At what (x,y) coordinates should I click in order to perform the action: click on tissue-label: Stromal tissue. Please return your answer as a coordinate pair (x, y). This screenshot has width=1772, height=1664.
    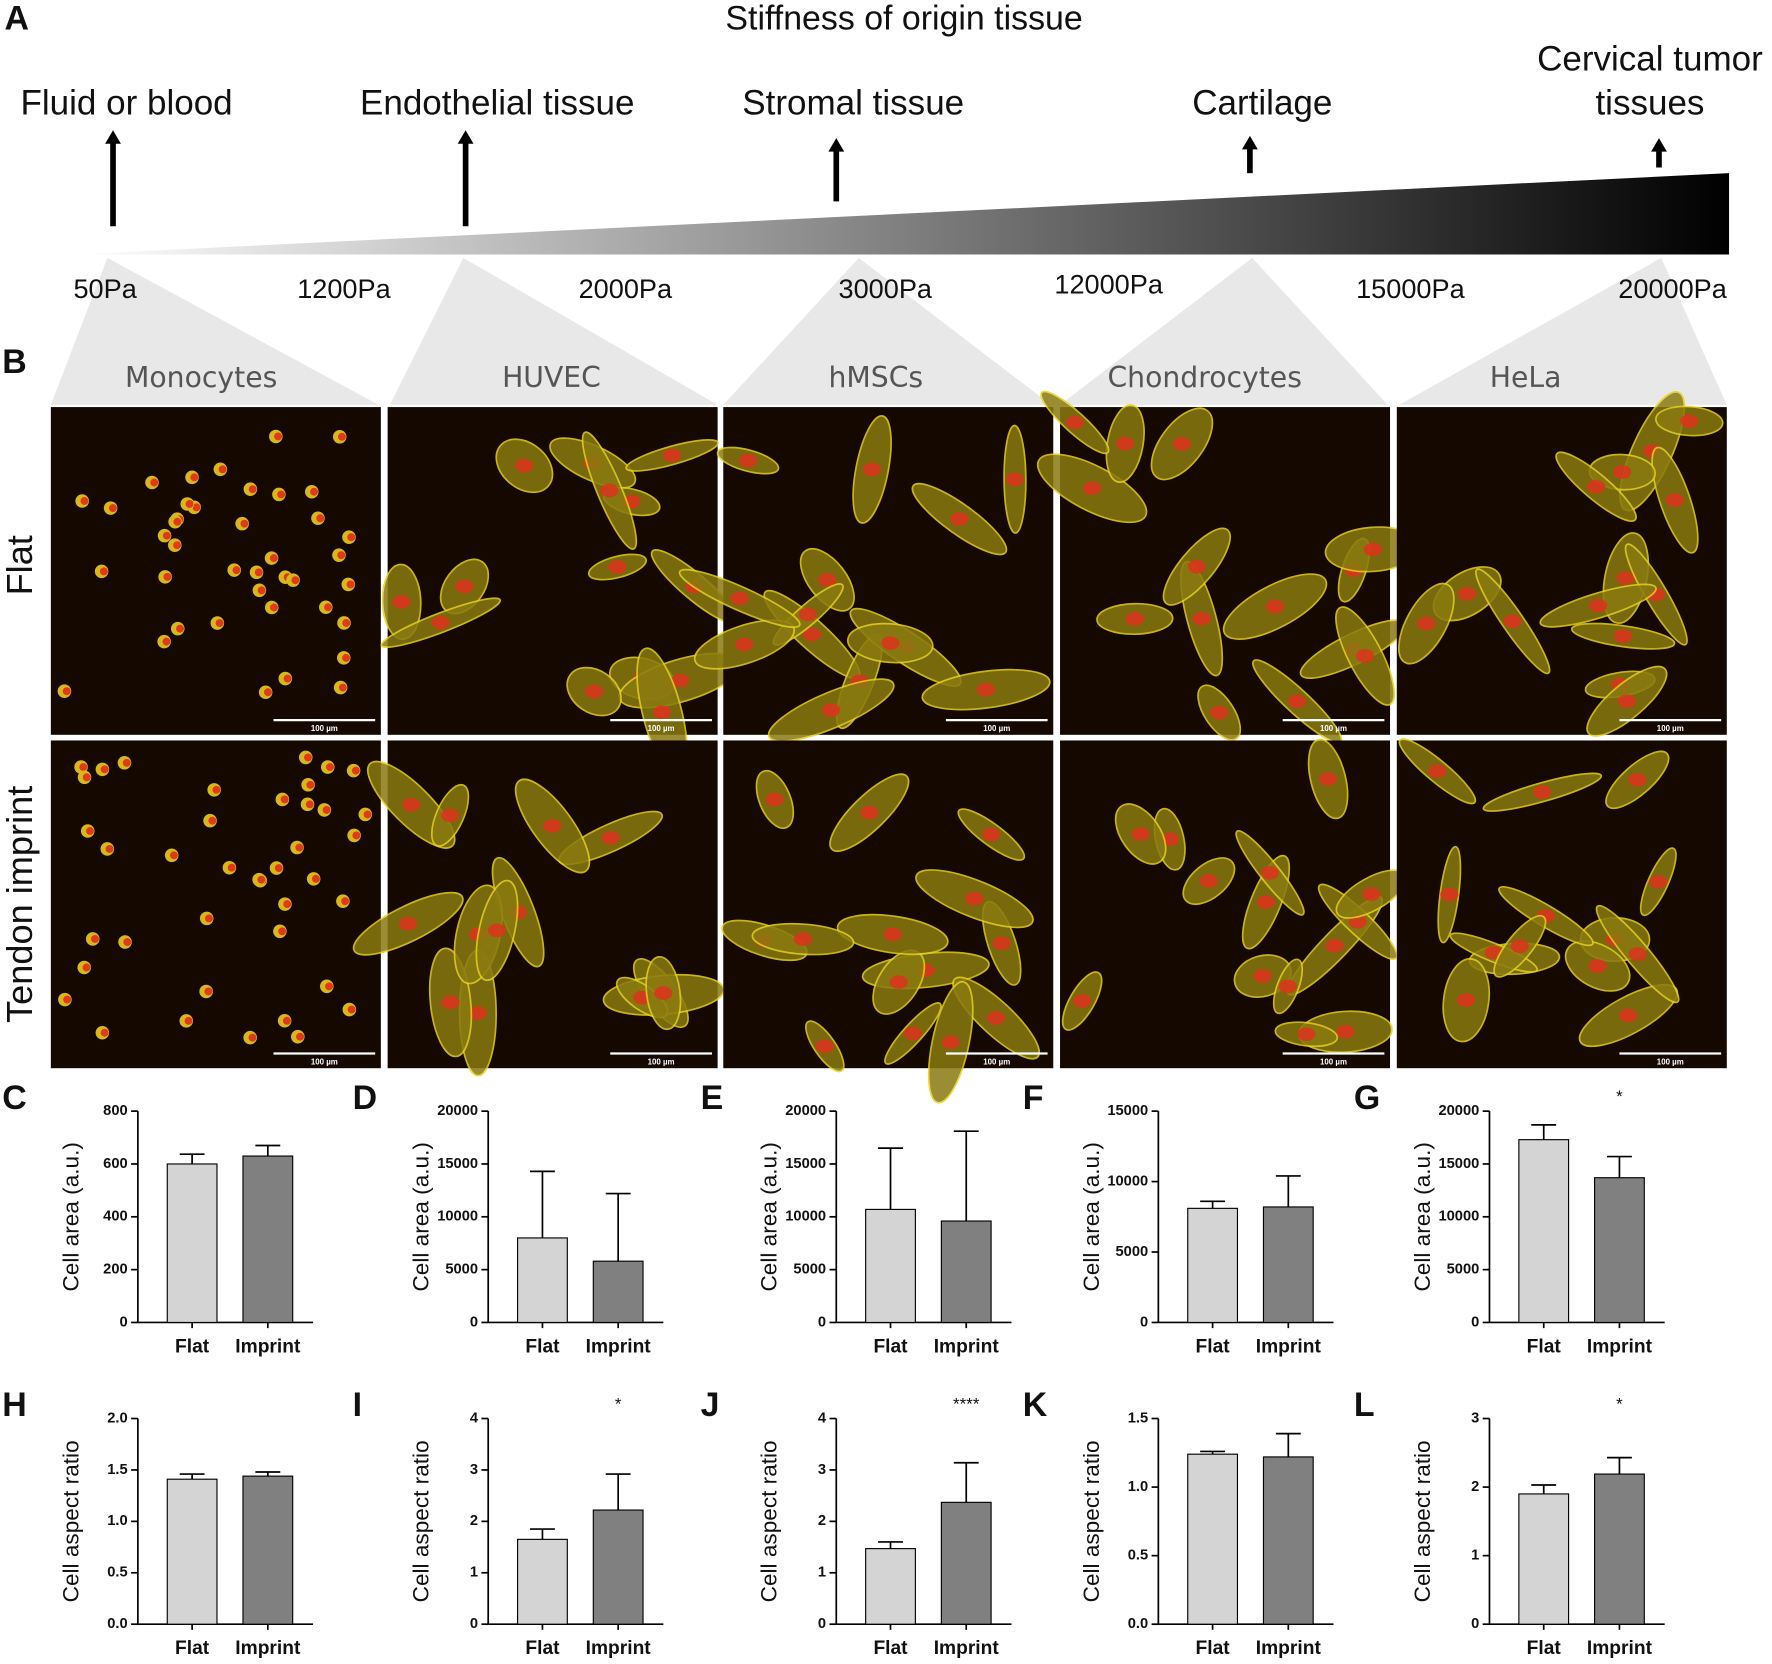
    Looking at the image, I should click on (853, 103).